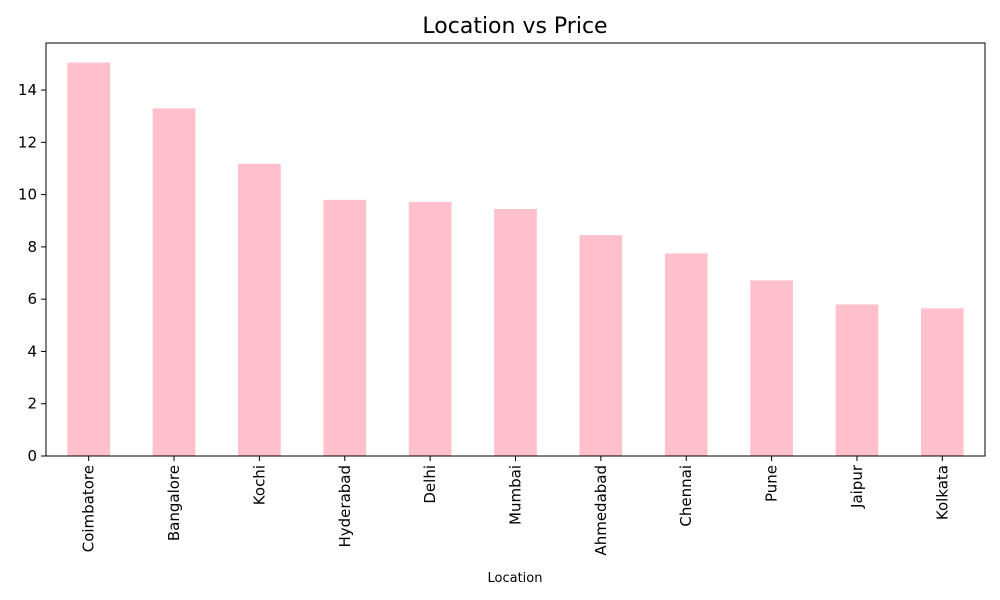 The width and height of the screenshot is (1000, 600). I want to click on x-tick-label: Mumbai, so click(516, 495).